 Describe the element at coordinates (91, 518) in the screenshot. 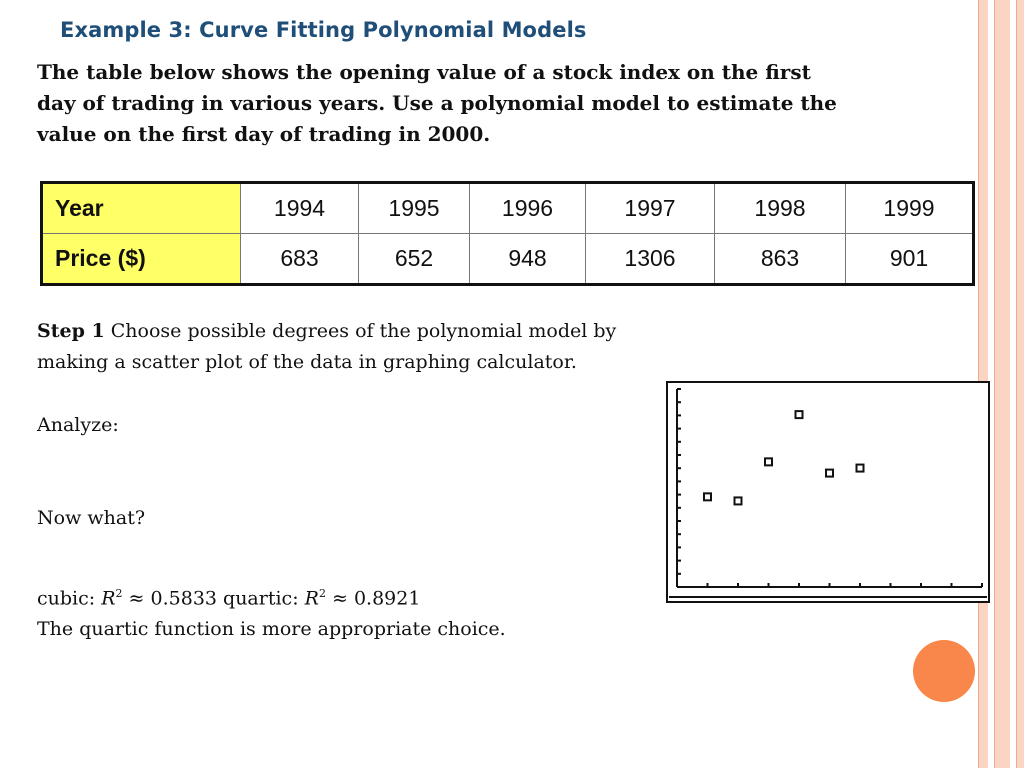

I see `now-what-label: Now what?` at that location.